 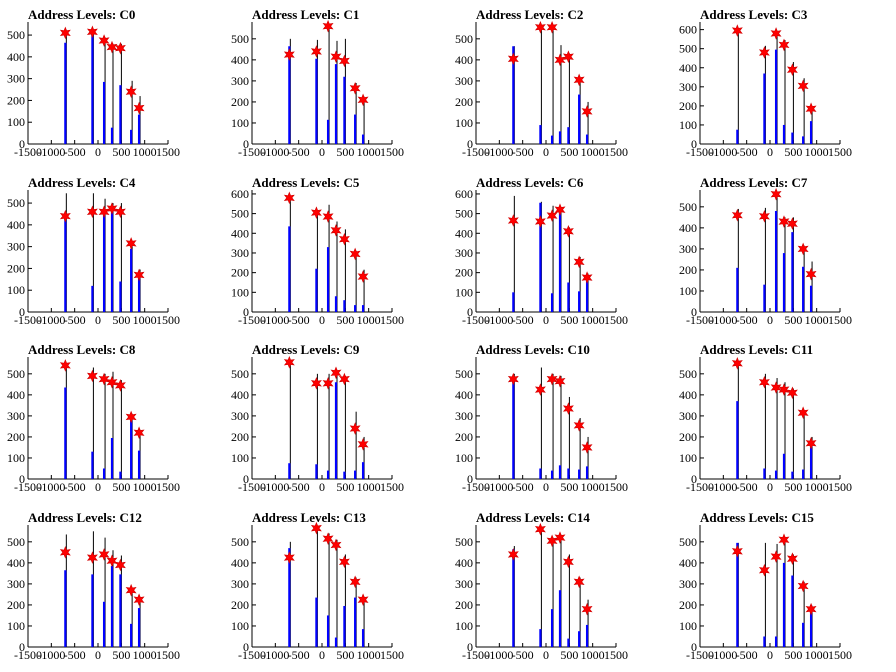 What do you see at coordinates (464, 194) in the screenshot?
I see `y-tick-label: 600` at bounding box center [464, 194].